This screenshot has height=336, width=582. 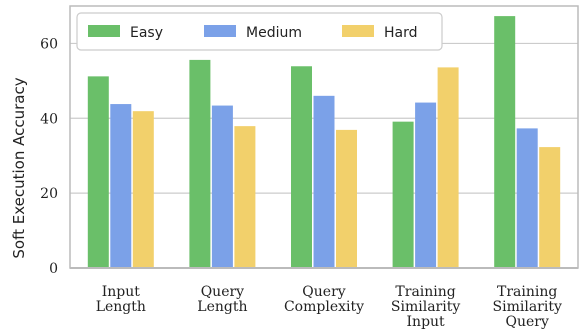 I want to click on legend: Easy Medium Hard, so click(x=259, y=31).